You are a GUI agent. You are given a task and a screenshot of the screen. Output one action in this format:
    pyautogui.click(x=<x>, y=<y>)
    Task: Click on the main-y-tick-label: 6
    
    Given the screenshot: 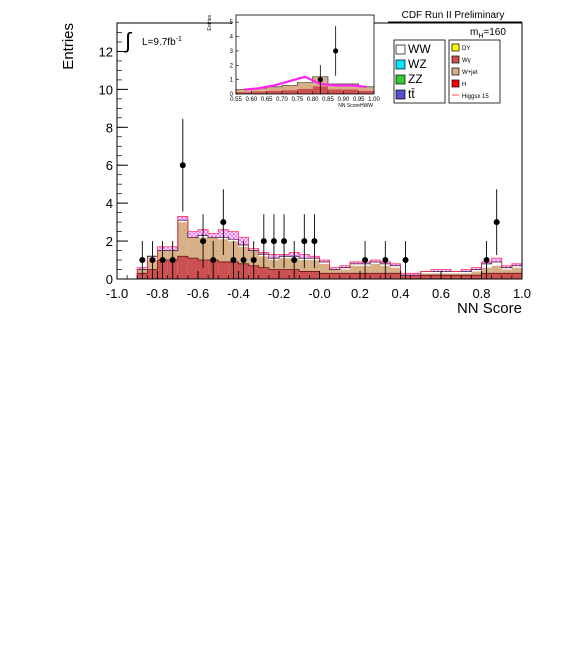 What is the action you would take?
    pyautogui.click(x=109, y=165)
    